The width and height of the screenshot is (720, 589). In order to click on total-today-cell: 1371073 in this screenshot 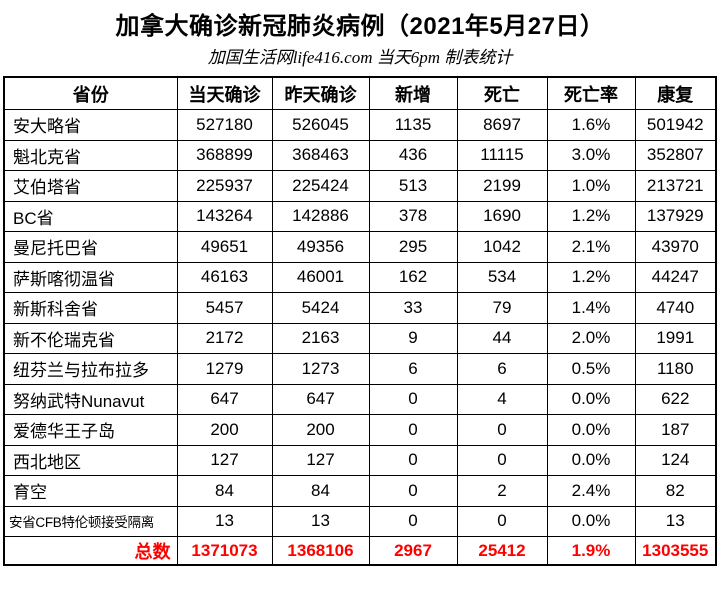, I will do `click(224, 551)`.